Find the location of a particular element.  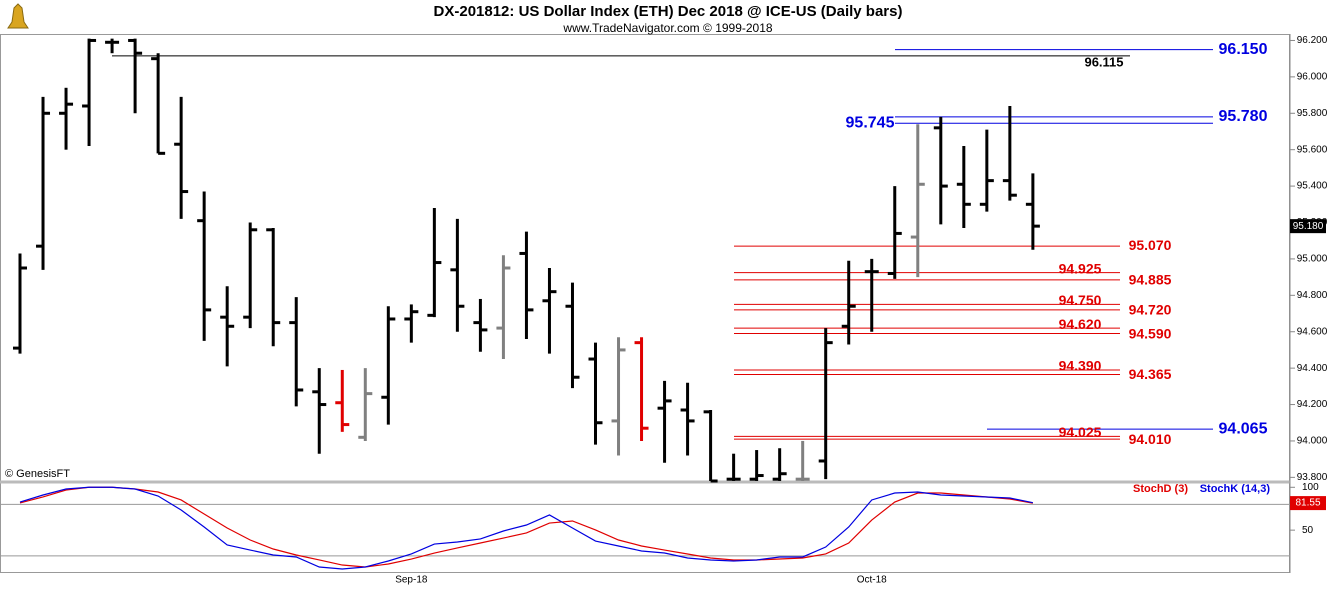

level-label: 94.365 is located at coordinates (1150, 374).